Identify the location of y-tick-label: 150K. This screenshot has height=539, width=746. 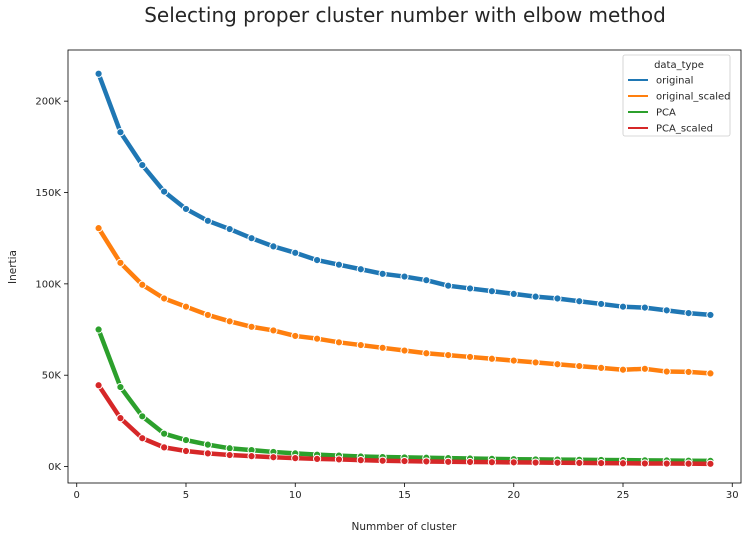
(48, 193).